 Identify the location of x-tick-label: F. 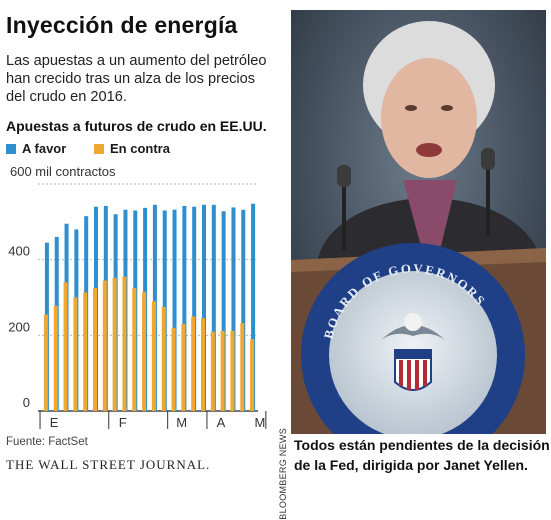
(123, 422).